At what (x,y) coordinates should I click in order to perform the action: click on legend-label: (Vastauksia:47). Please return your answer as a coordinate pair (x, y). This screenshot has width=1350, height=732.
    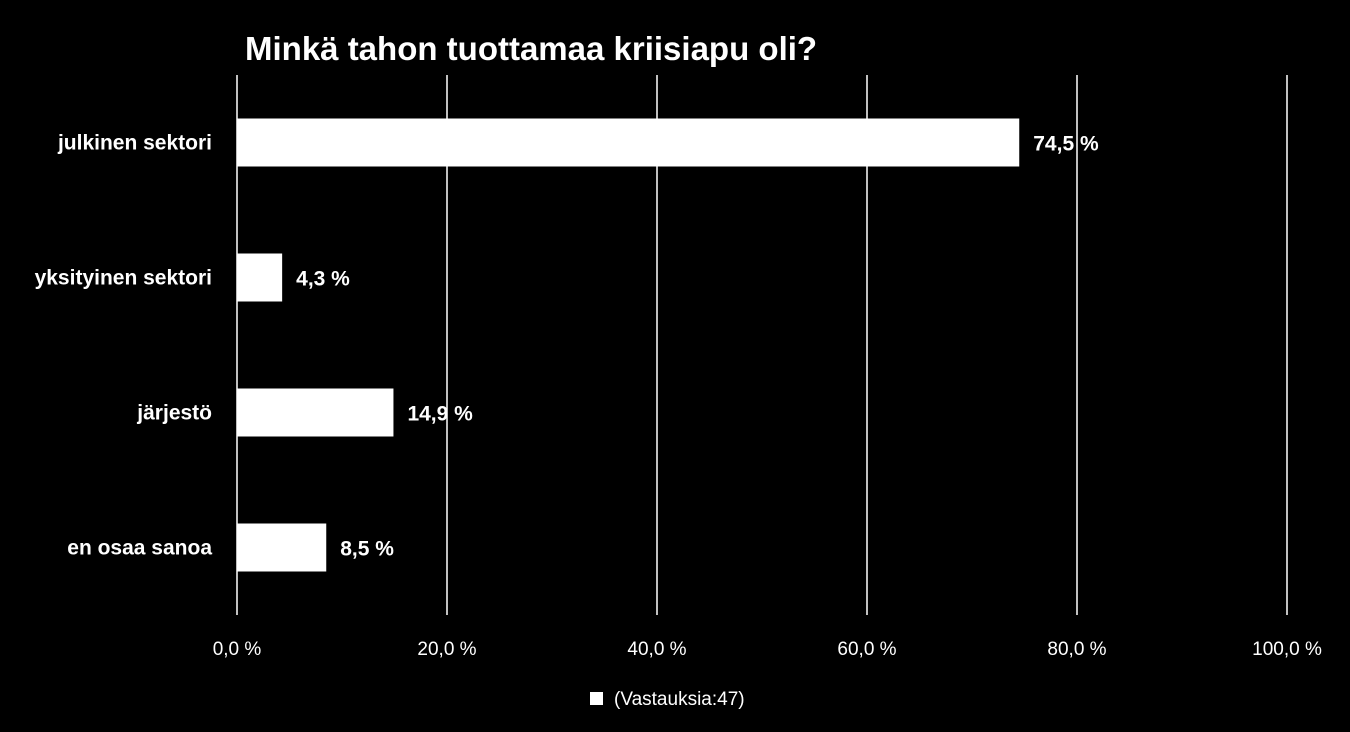
    Looking at the image, I should click on (679, 699).